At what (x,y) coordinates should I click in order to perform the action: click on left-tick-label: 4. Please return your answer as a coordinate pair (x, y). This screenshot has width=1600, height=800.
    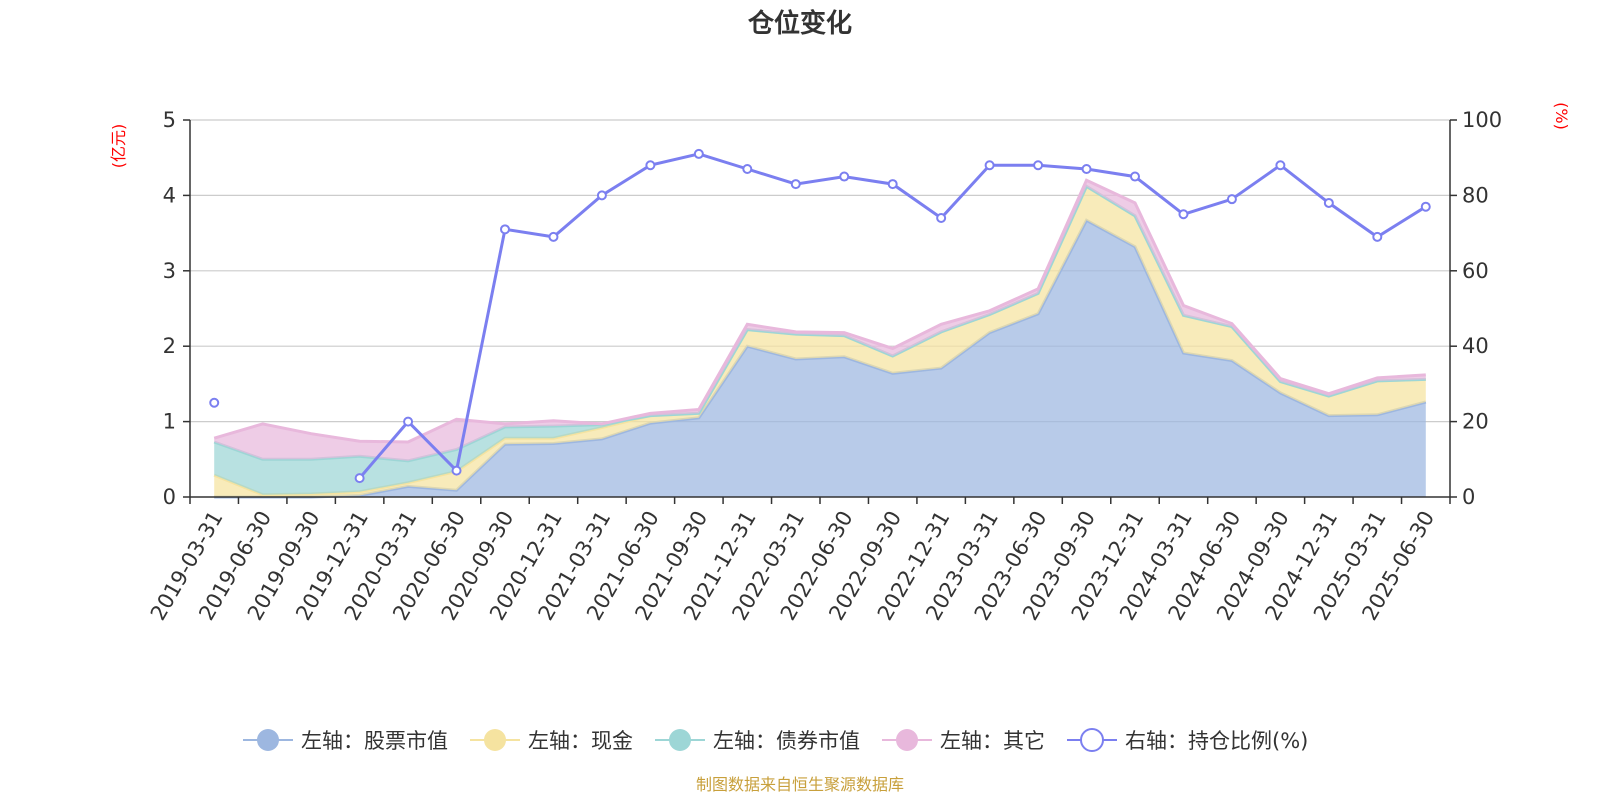
    Looking at the image, I should click on (169, 195).